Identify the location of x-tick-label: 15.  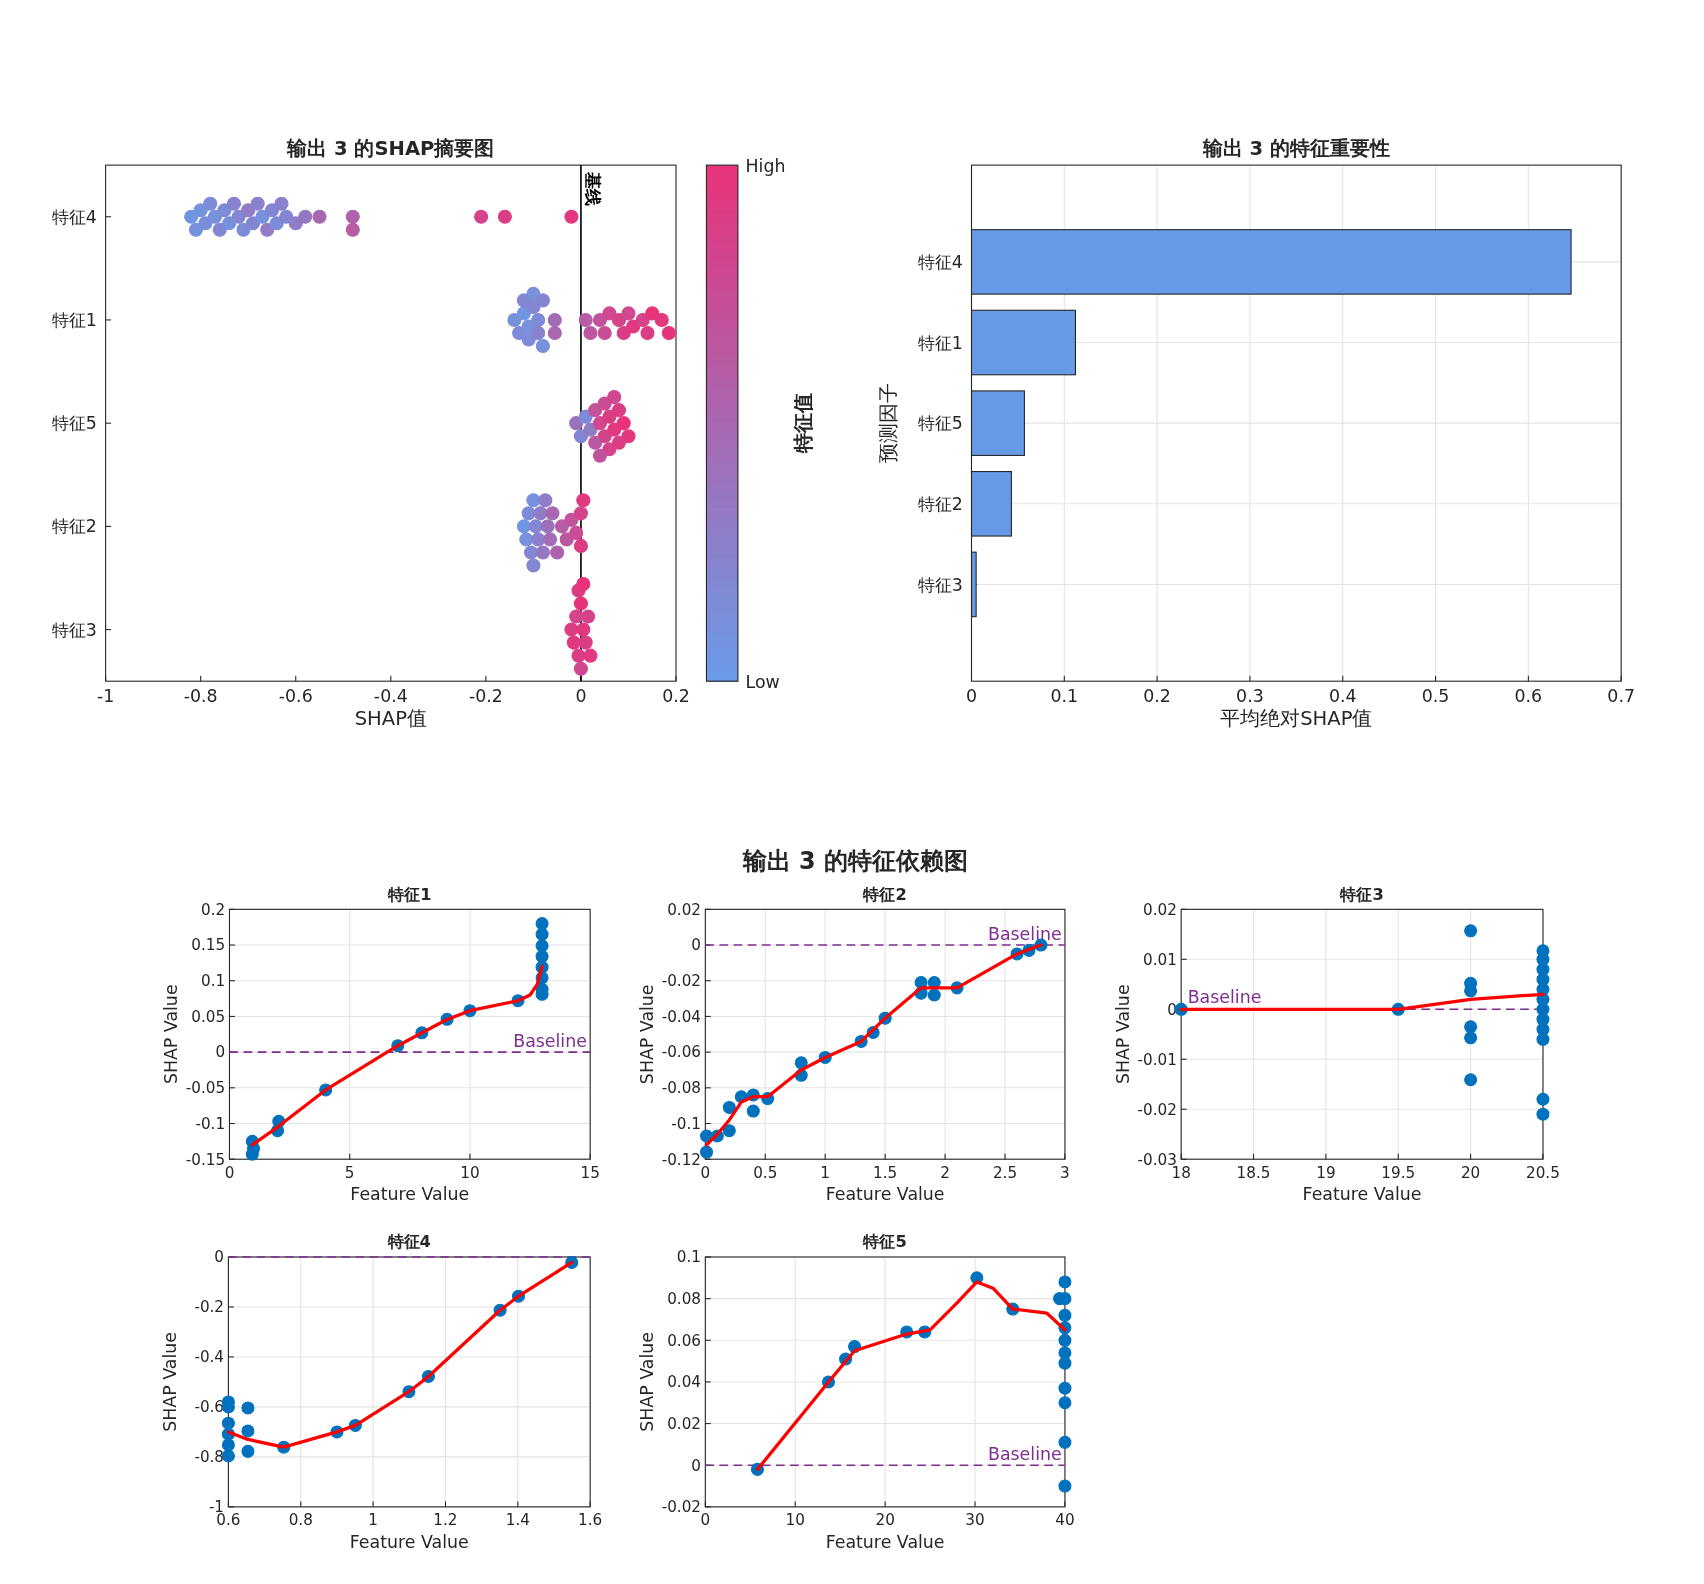
(590, 1172).